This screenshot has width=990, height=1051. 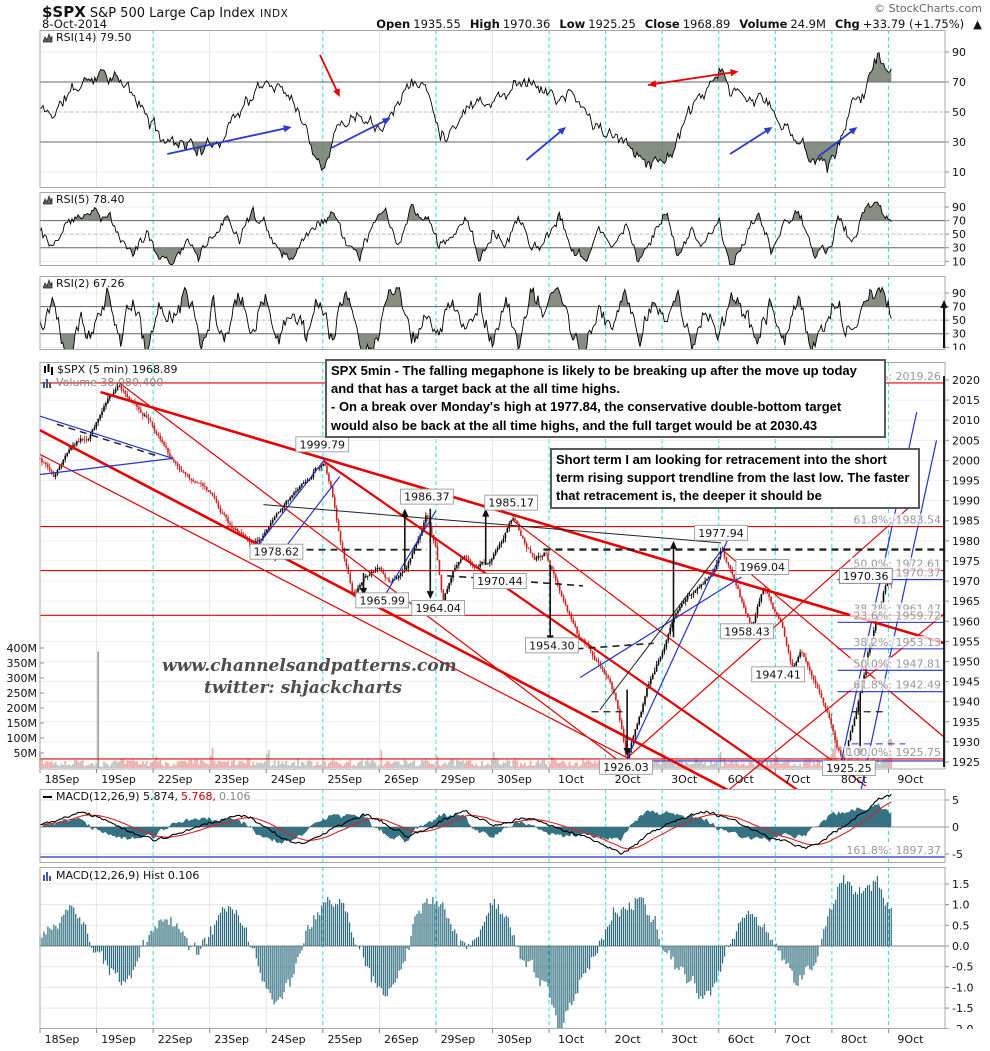 What do you see at coordinates (966, 440) in the screenshot?
I see `svg-text: 2005` at bounding box center [966, 440].